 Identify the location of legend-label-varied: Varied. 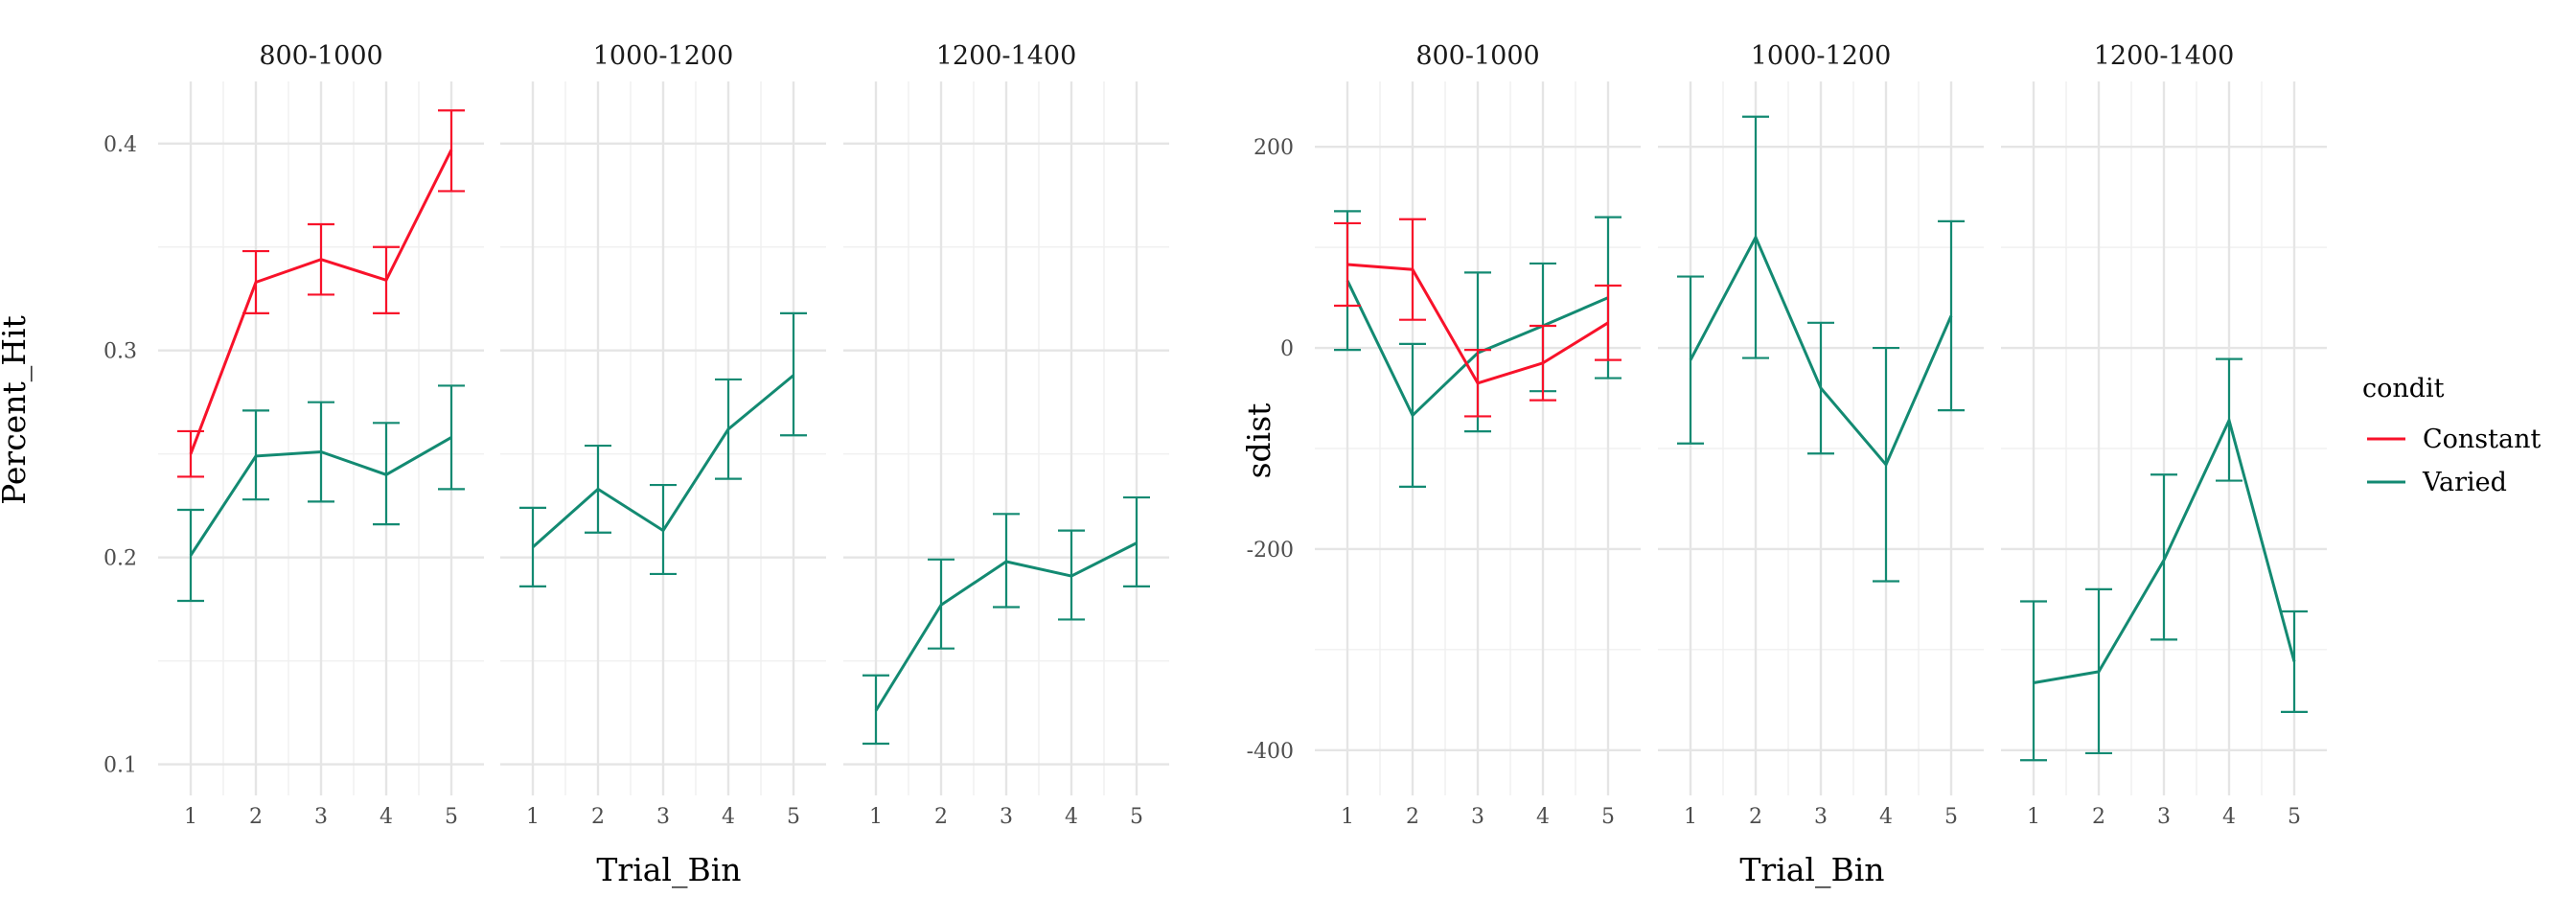
(2464, 482).